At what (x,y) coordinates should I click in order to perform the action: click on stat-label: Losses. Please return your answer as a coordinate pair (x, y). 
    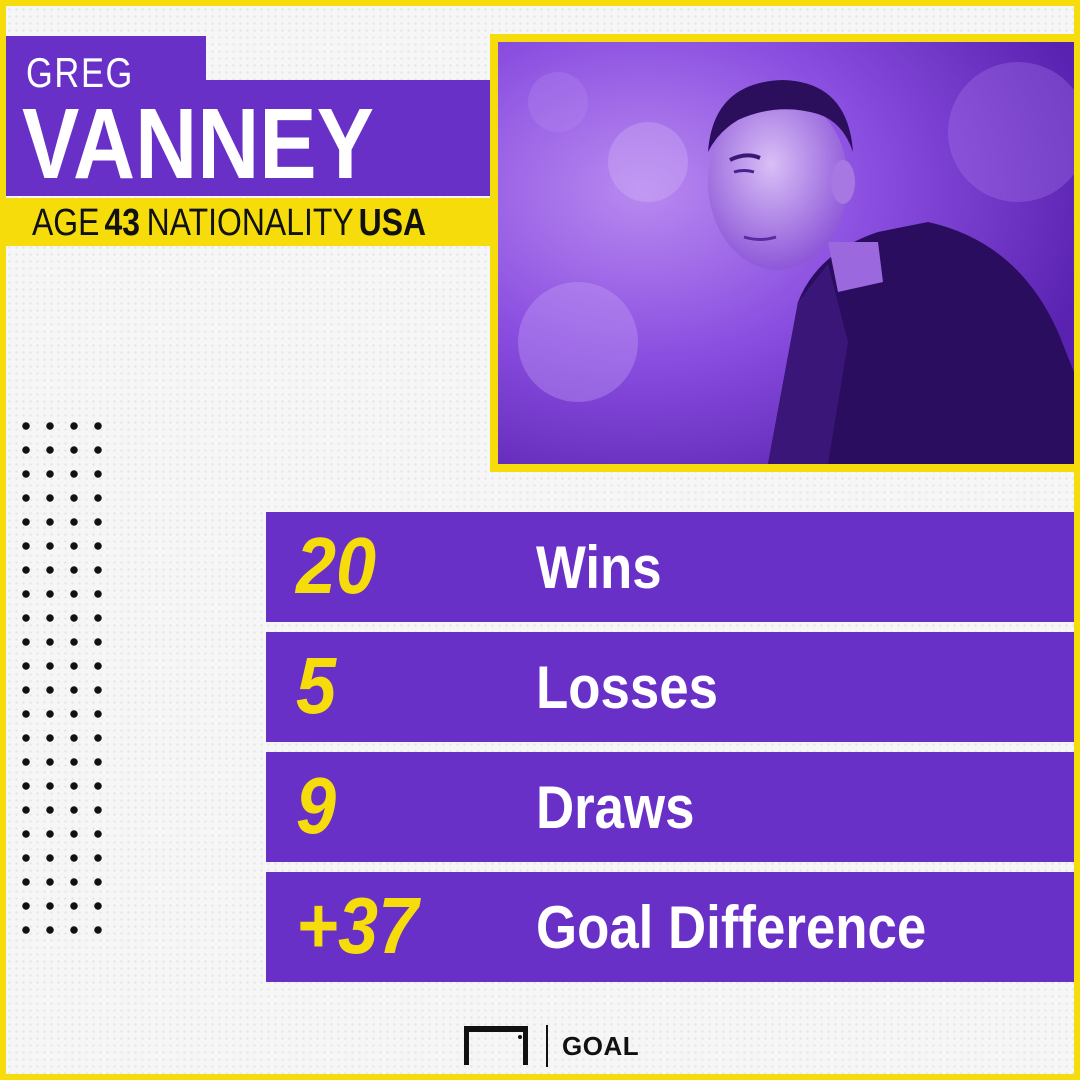
    Looking at the image, I should click on (627, 687).